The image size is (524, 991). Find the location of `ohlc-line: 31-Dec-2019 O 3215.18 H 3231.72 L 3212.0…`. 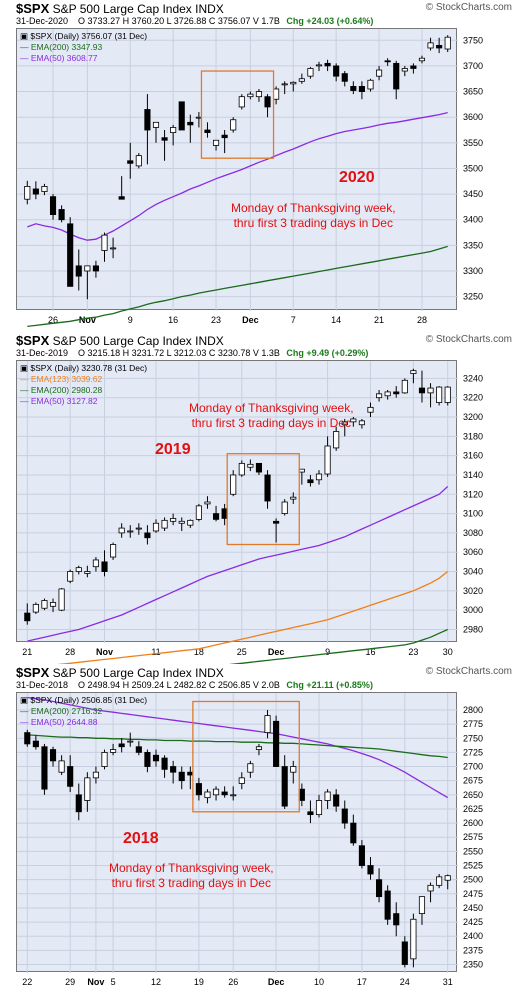

ohlc-line: 31-Dec-2019 O 3215.18 H 3231.72 L 3212.0… is located at coordinates (192, 353).